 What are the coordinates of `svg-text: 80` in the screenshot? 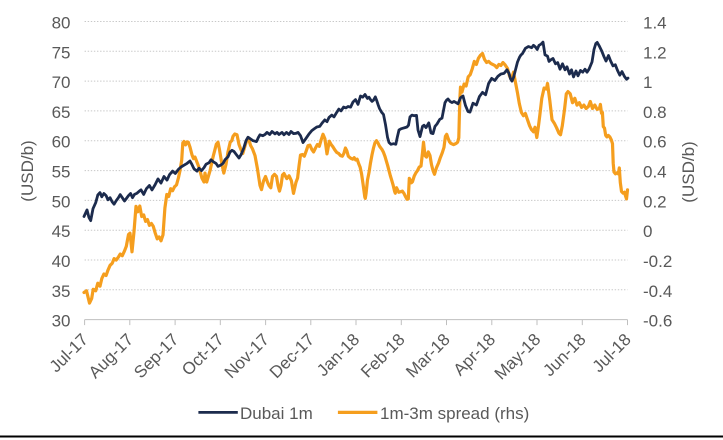 It's located at (61, 23).